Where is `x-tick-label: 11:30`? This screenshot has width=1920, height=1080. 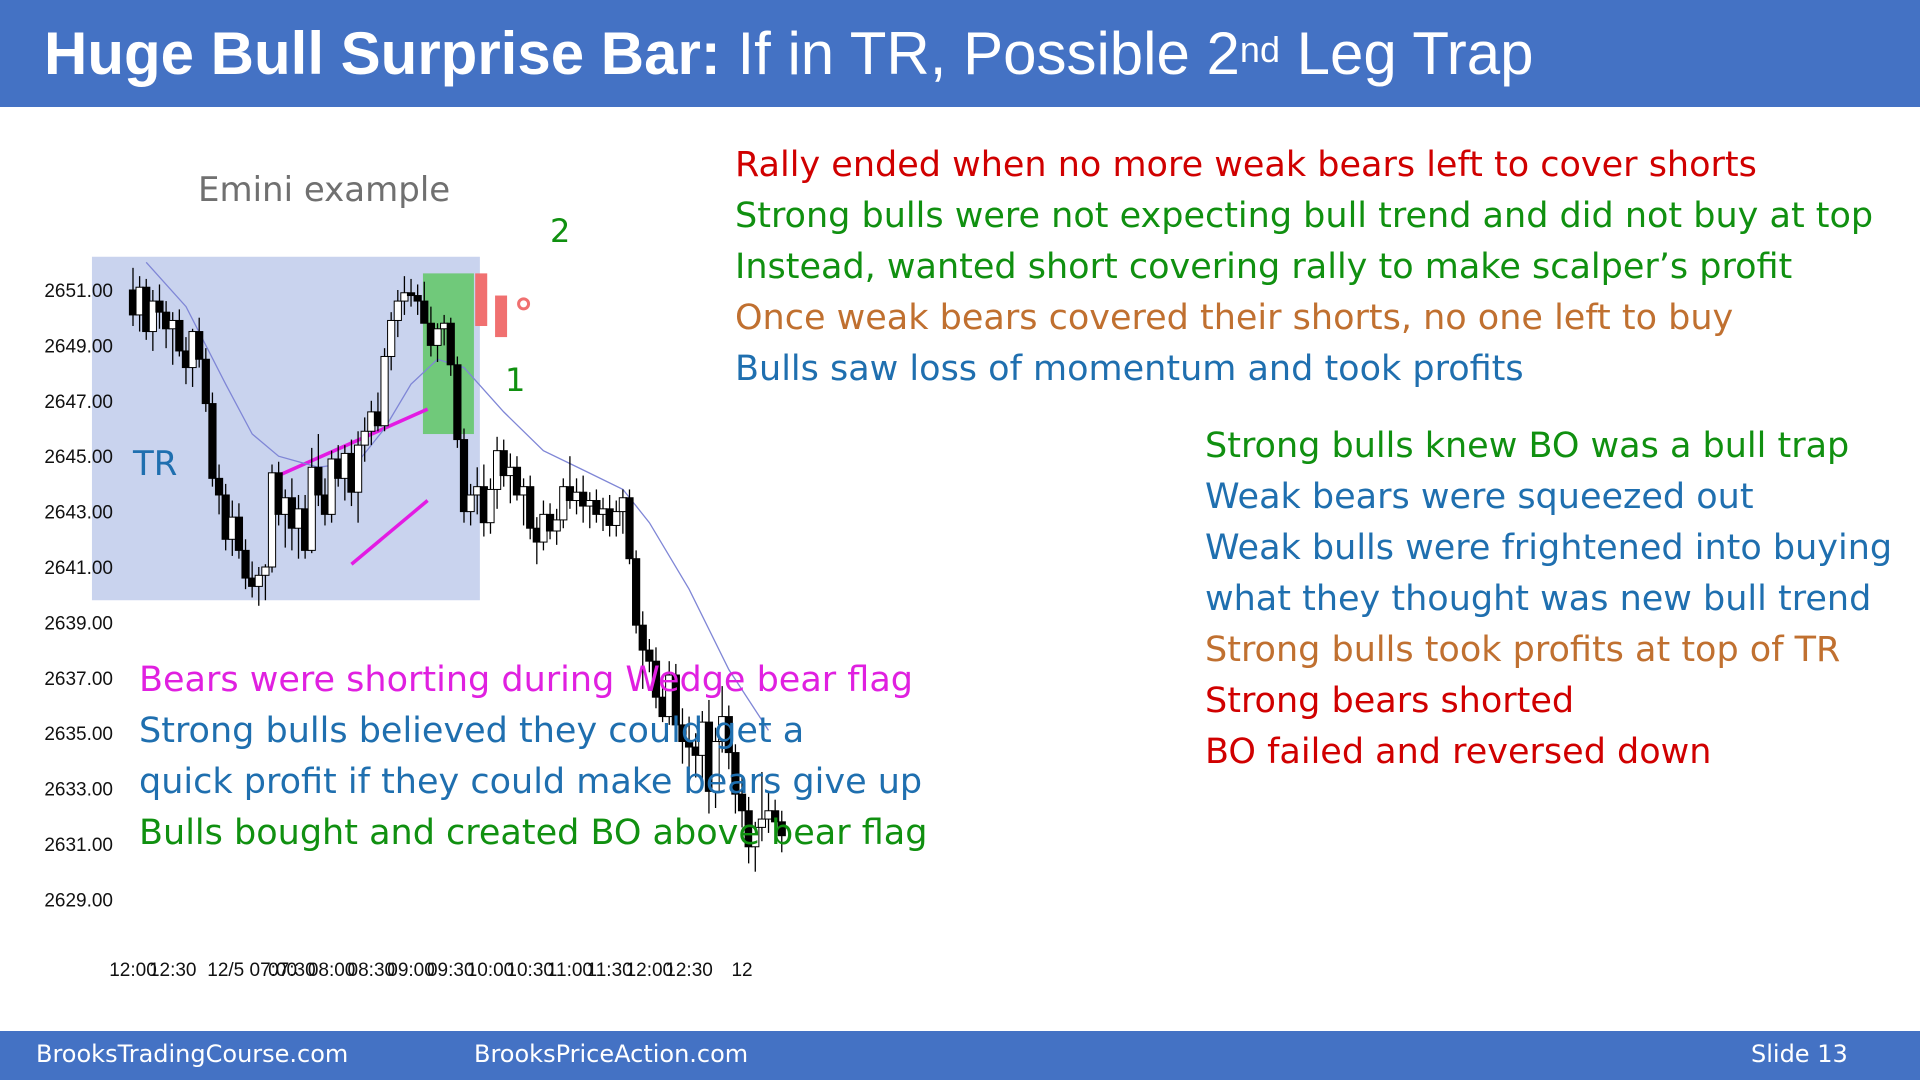
x-tick-label: 11:30 is located at coordinates (610, 970).